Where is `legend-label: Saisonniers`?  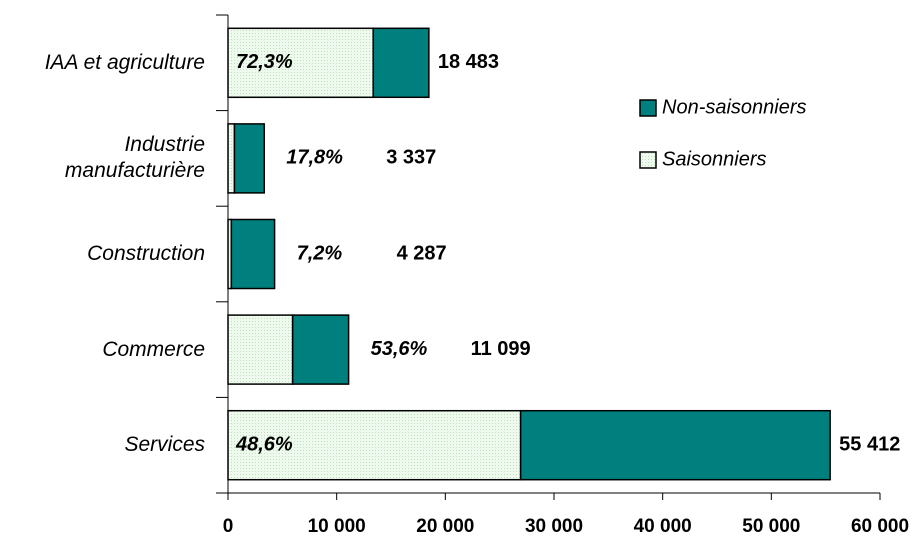
legend-label: Saisonniers is located at coordinates (714, 159).